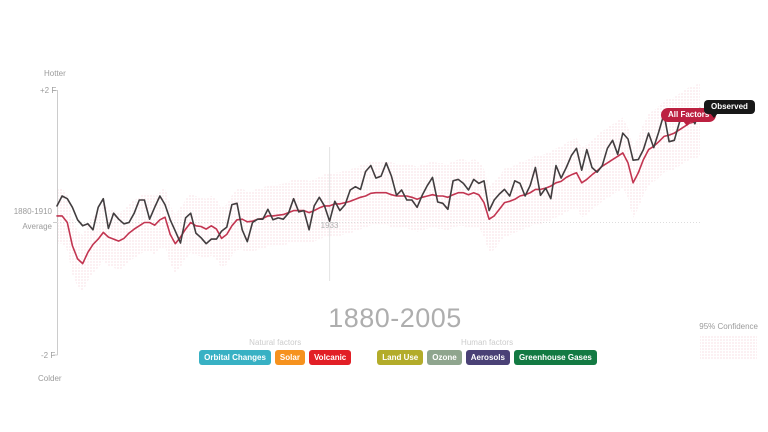 Image resolution: width=768 pixels, height=432 pixels. Describe the element at coordinates (689, 114) in the screenshot. I see `all-factors-badge-label: All Factors` at that location.